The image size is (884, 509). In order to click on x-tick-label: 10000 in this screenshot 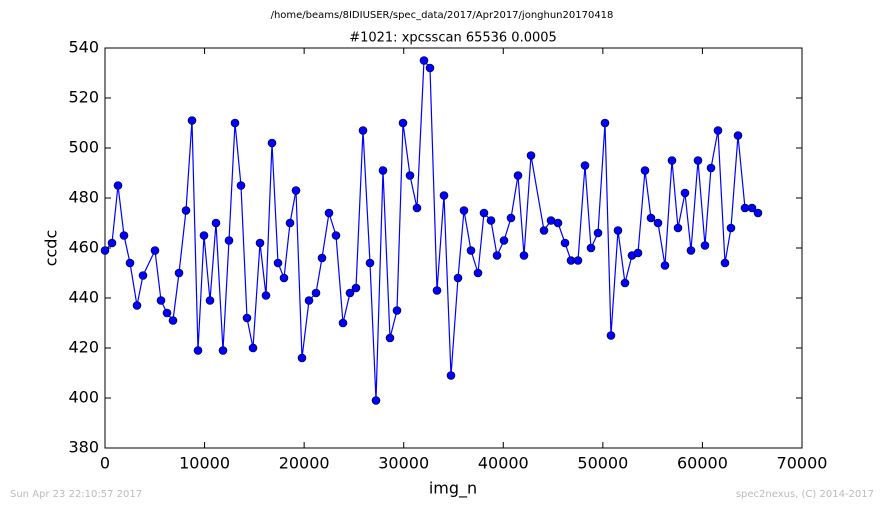, I will do `click(204, 463)`.